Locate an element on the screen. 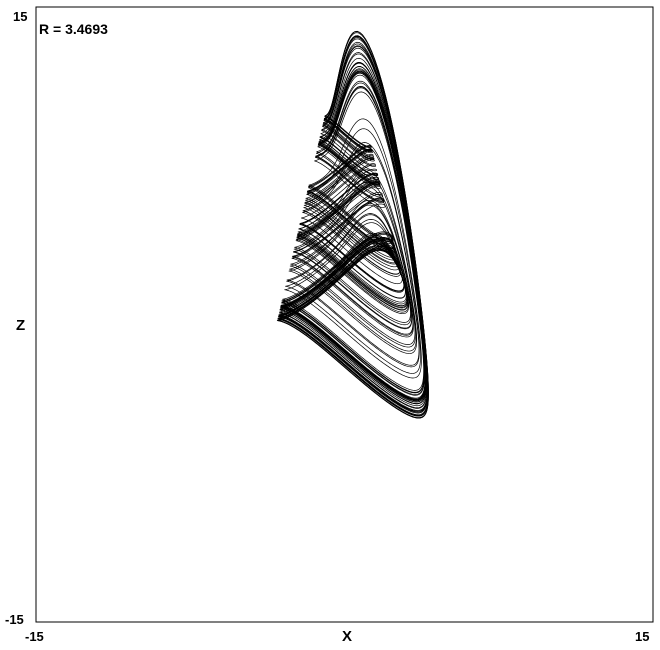 This screenshot has width=660, height=650. r-parameter-label: R = 3.4693 is located at coordinates (73, 29).